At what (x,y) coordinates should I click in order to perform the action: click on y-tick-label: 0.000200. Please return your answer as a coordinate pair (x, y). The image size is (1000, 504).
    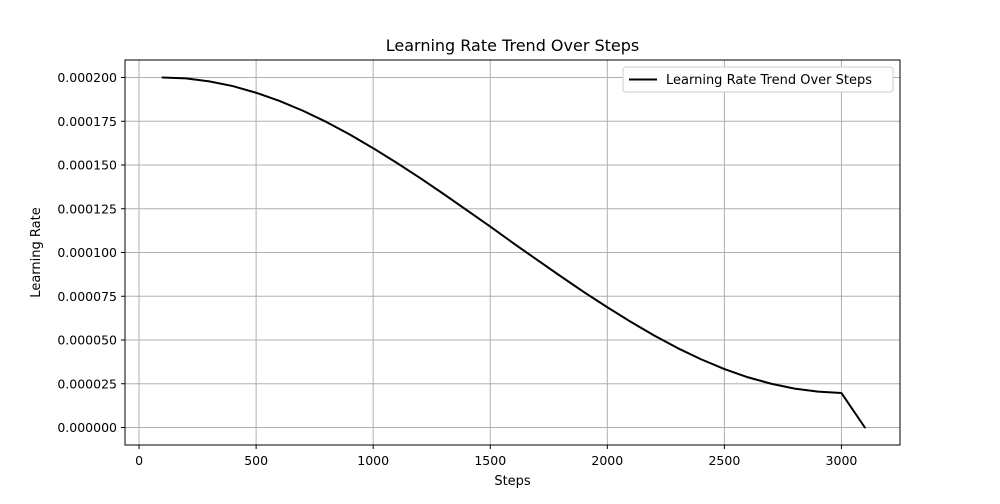
    Looking at the image, I should click on (87, 77).